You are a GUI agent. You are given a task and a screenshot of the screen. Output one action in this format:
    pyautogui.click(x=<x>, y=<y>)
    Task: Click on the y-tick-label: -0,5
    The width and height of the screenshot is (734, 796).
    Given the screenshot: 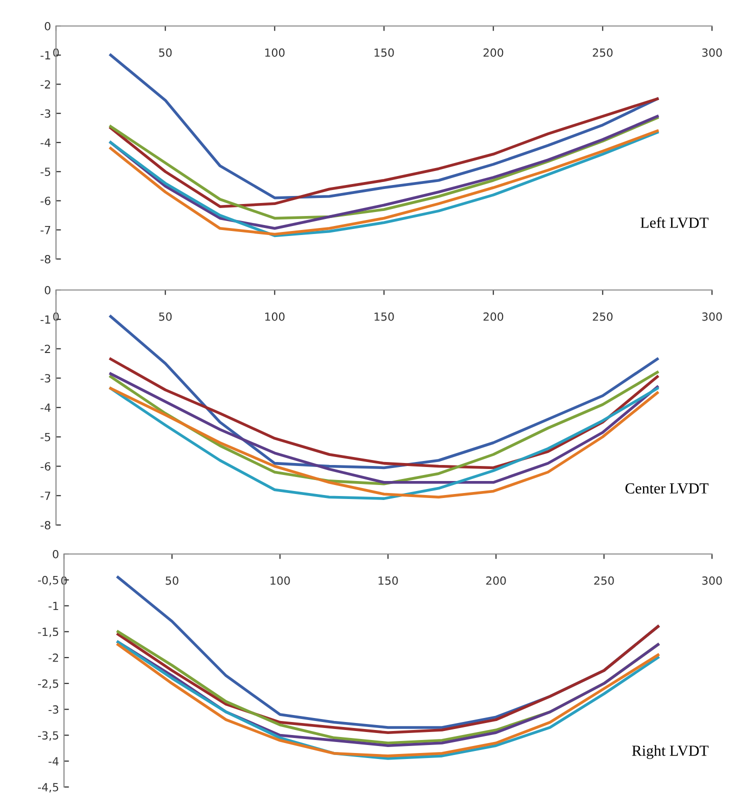 What is the action you would take?
    pyautogui.click(x=48, y=581)
    